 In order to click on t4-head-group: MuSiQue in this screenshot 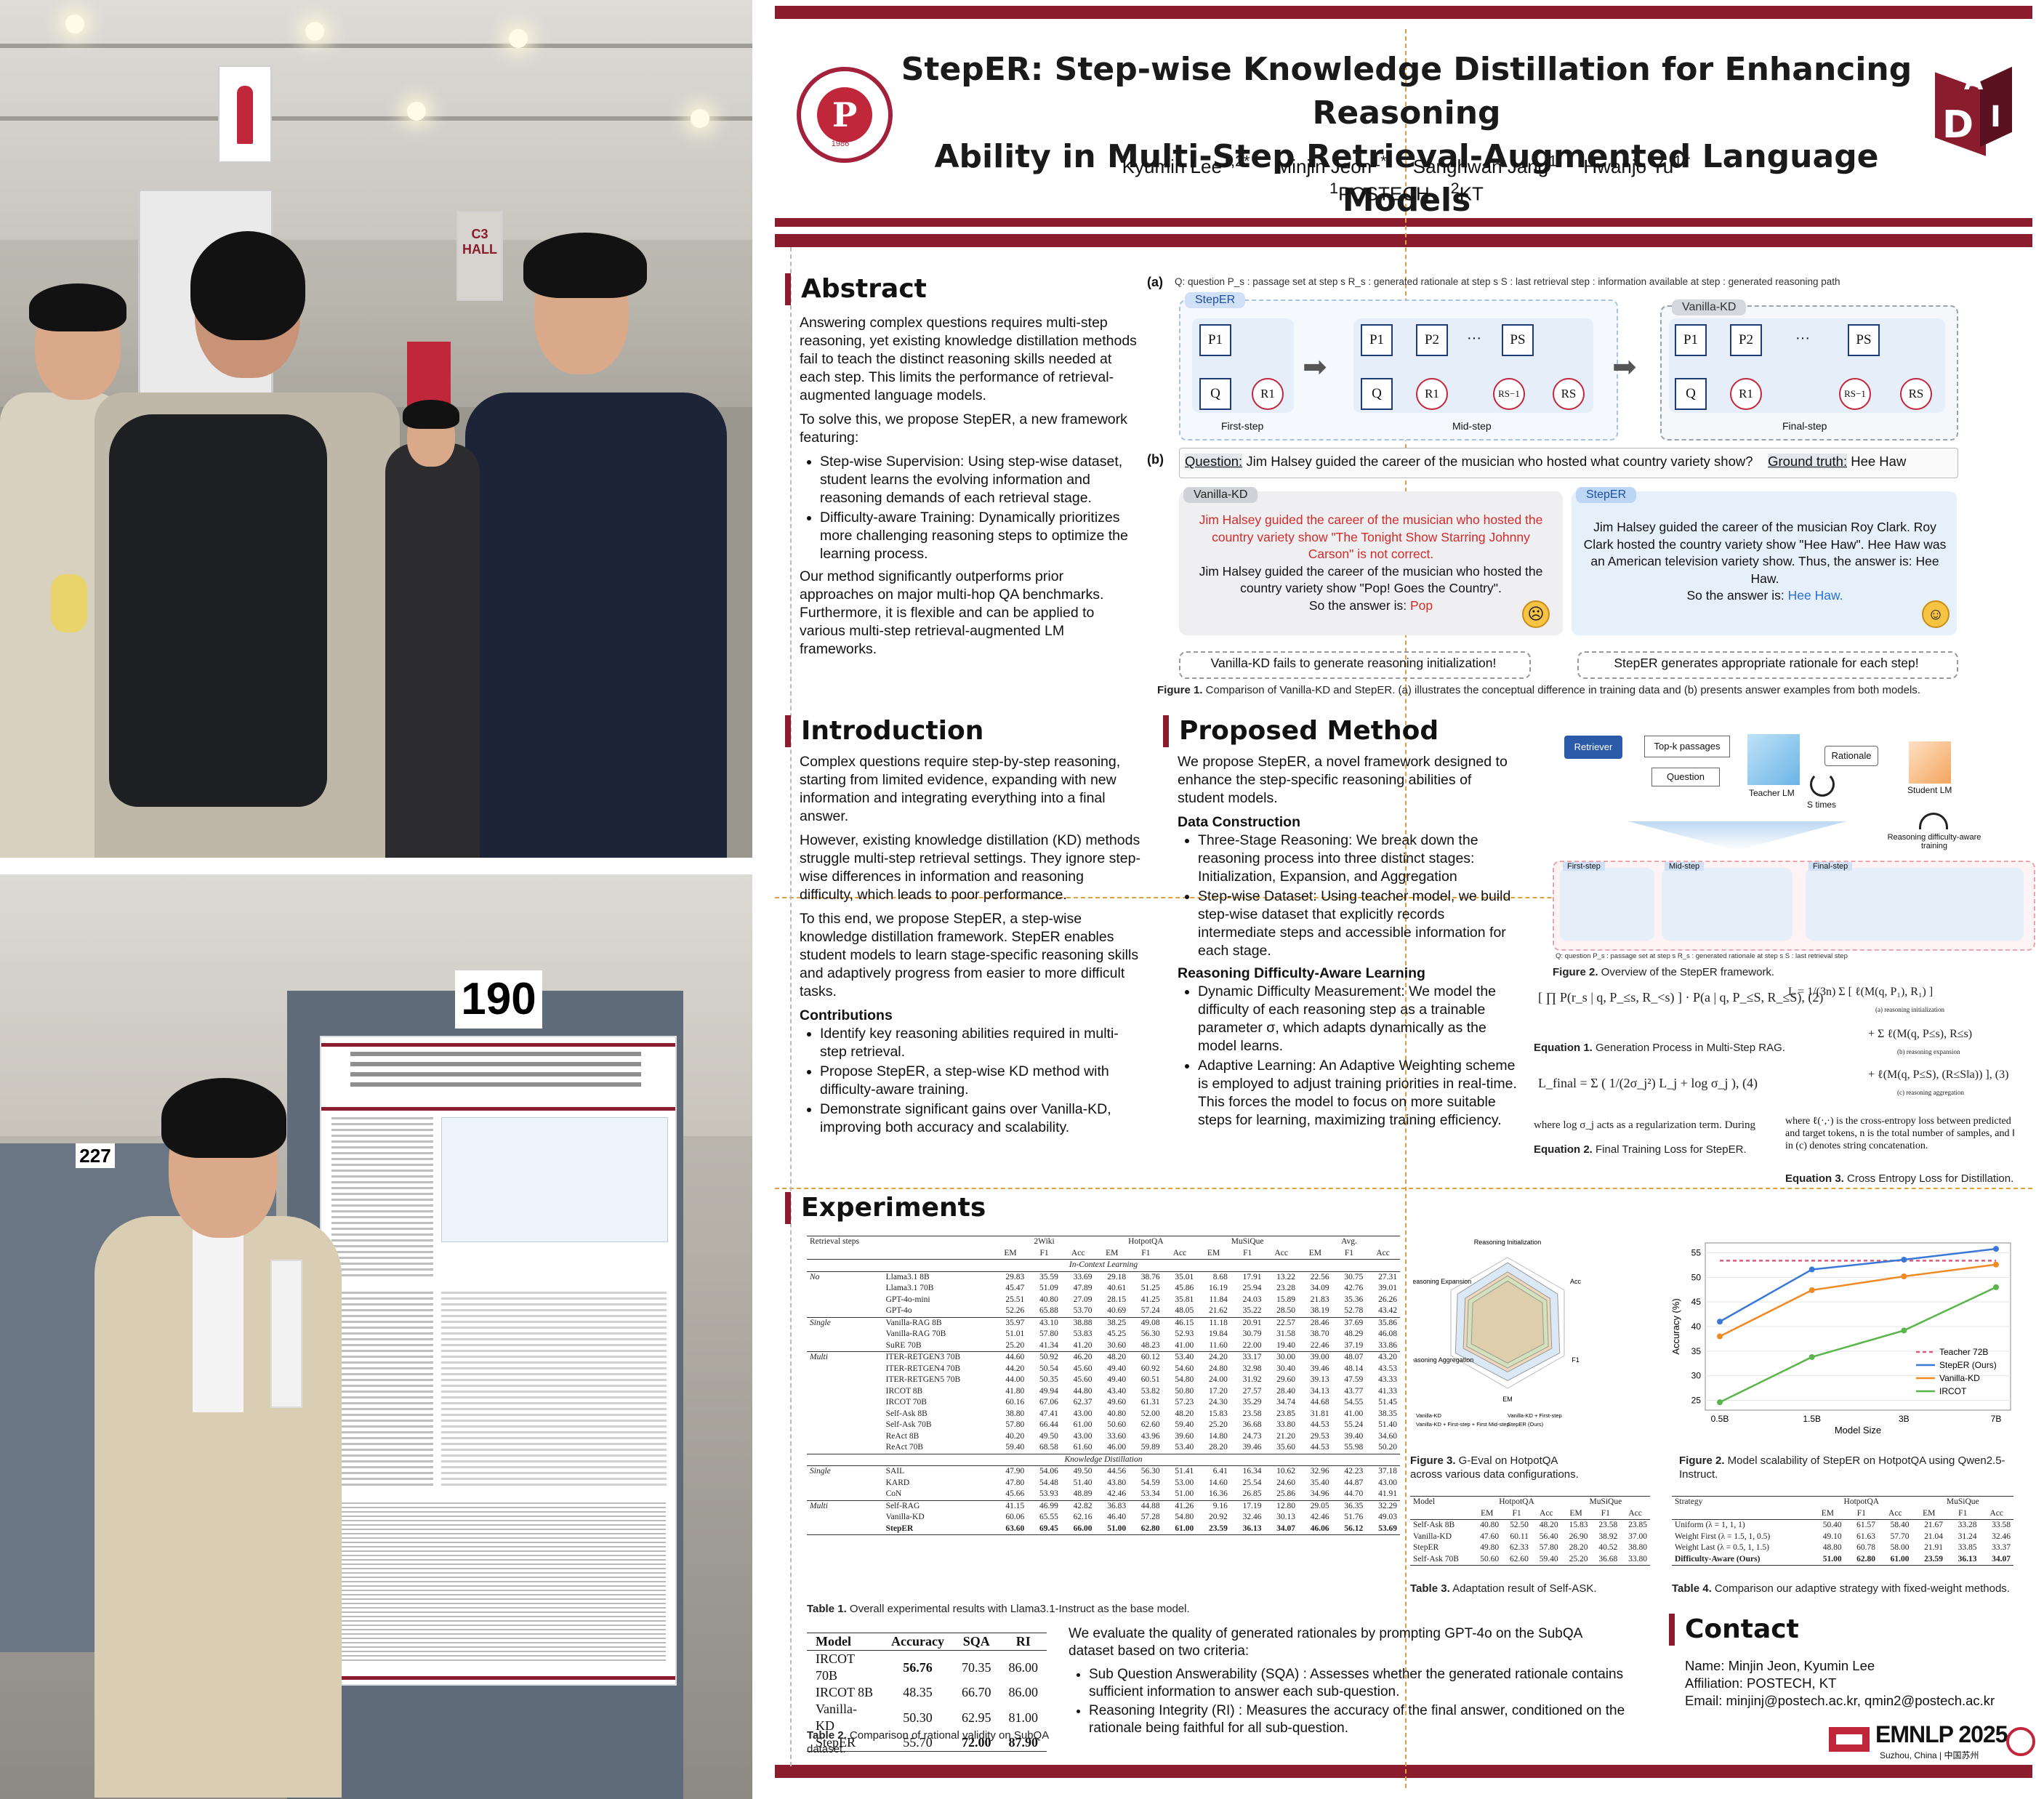, I will do `click(1962, 1502)`.